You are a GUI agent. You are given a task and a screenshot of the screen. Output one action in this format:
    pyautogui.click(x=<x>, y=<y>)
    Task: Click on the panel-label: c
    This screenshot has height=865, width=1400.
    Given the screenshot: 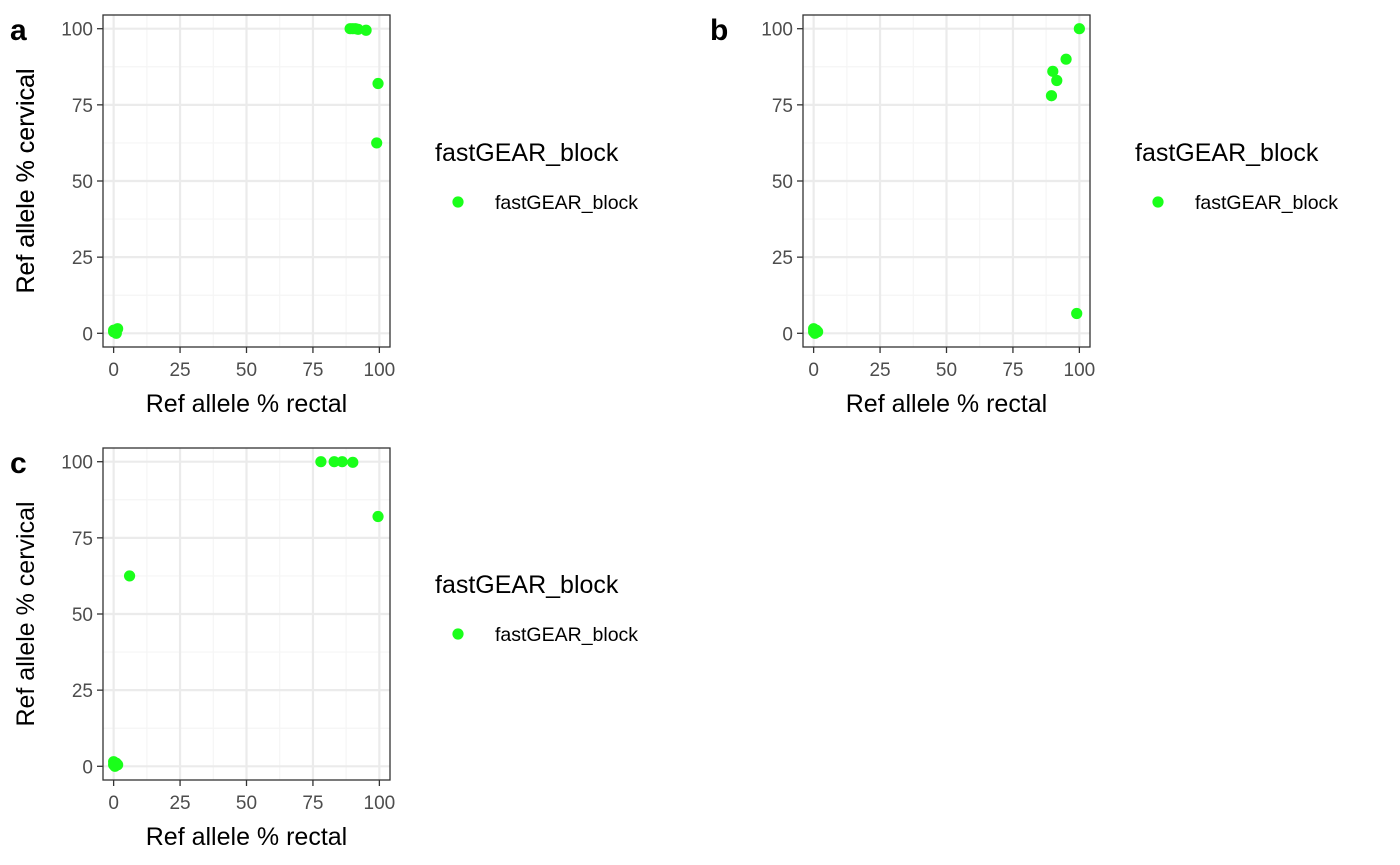 What is the action you would take?
    pyautogui.click(x=18, y=463)
    